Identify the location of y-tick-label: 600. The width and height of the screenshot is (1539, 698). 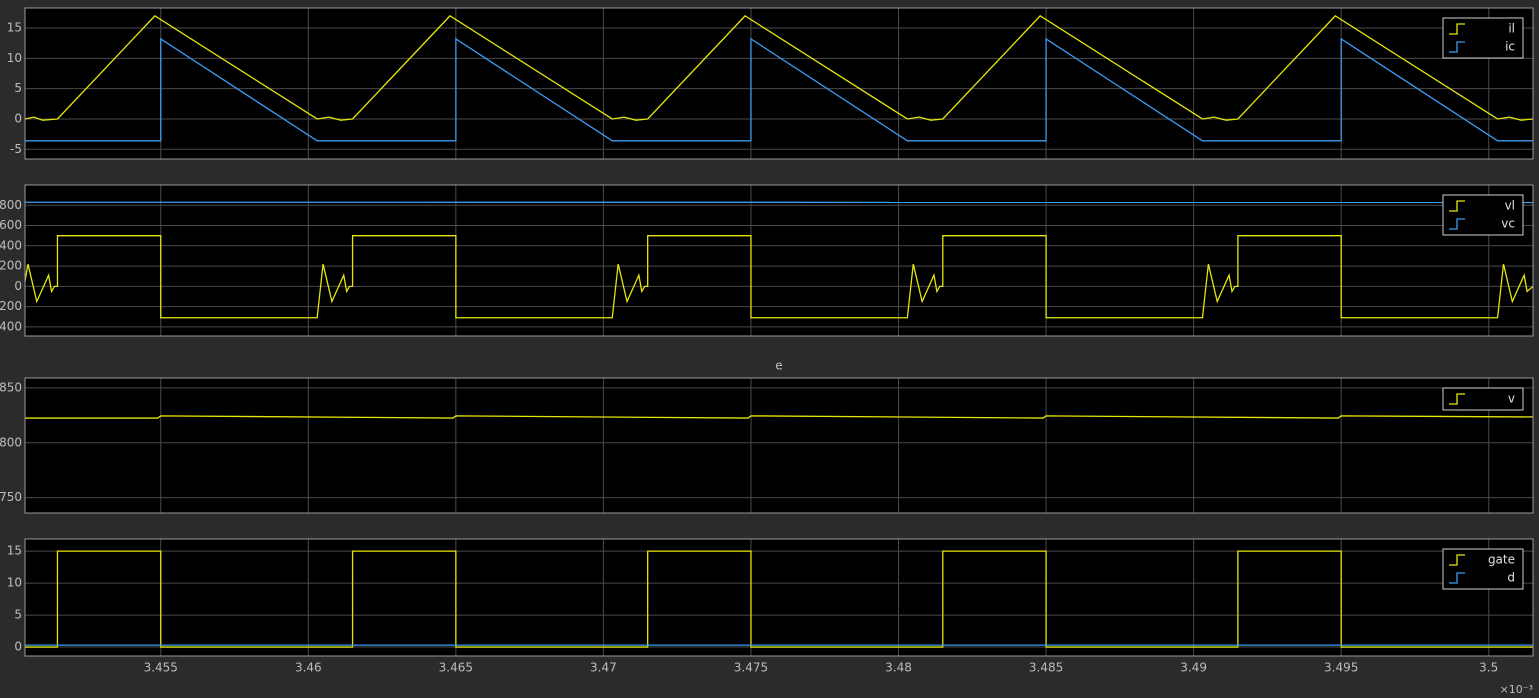
(11, 225).